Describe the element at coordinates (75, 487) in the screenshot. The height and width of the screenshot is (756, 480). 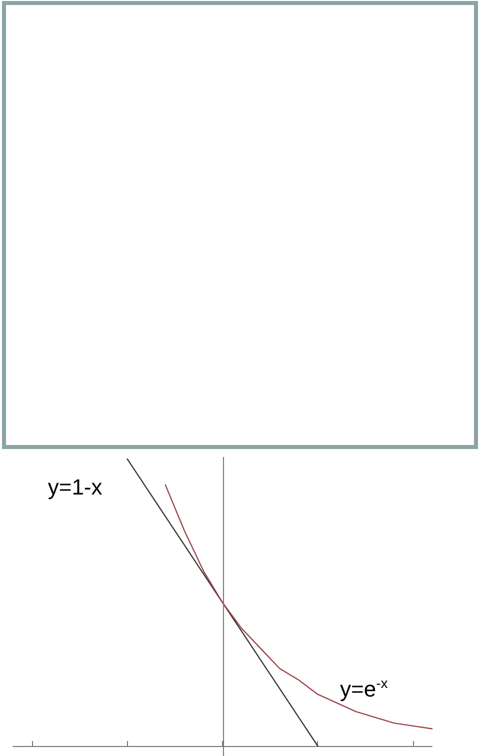
I see `series-label: y=1-x` at that location.